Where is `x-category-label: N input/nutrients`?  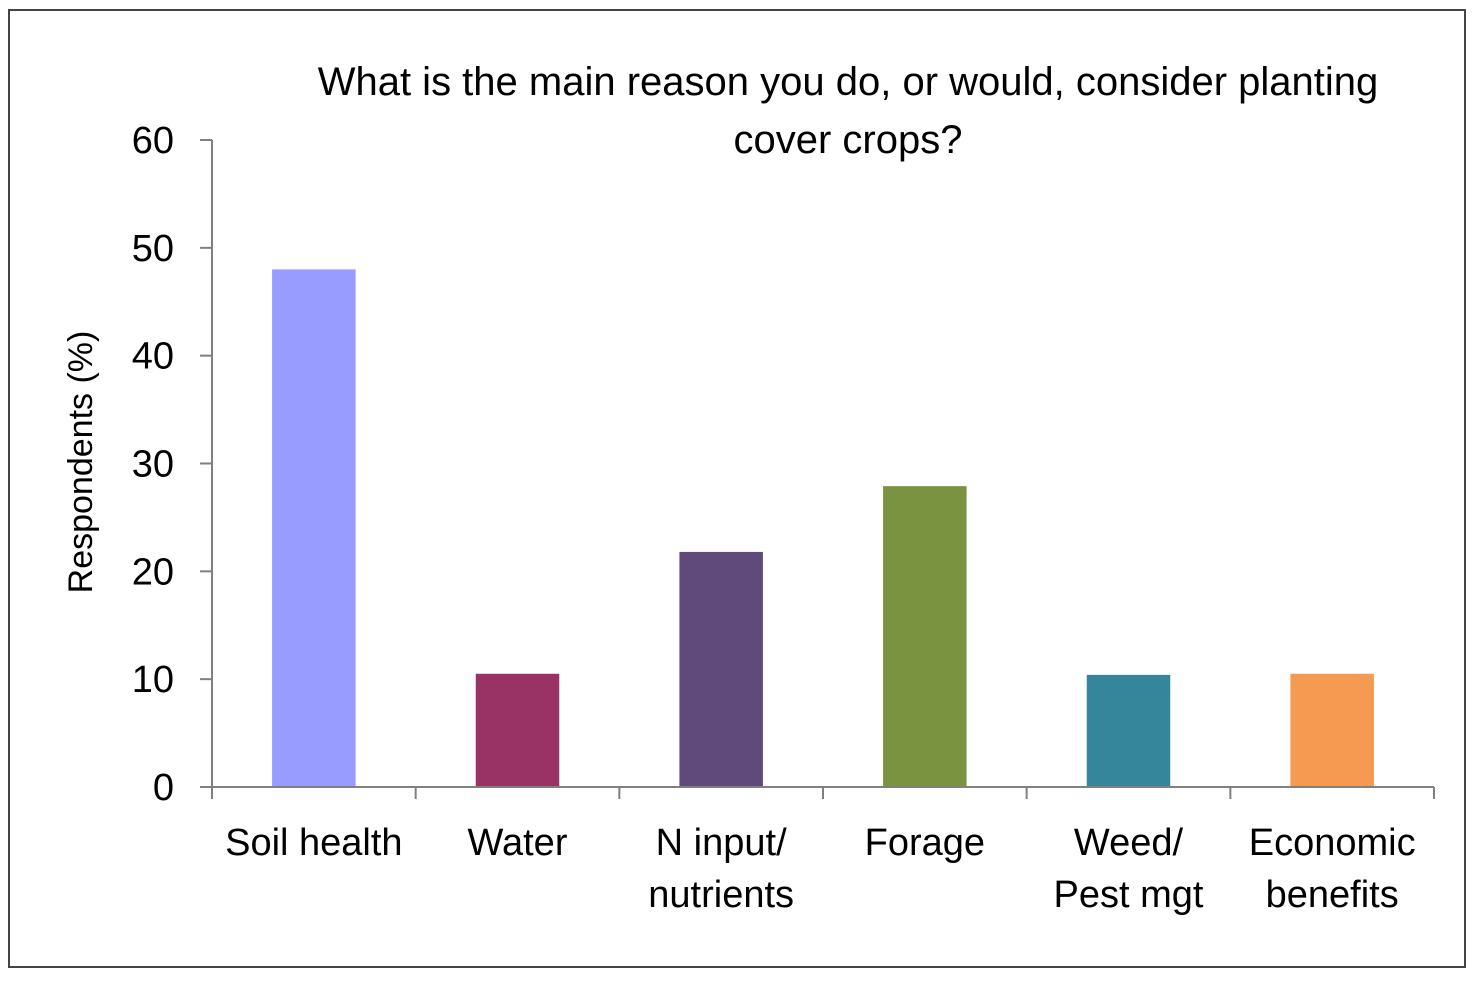
x-category-label: N input/nutrients is located at coordinates (721, 869).